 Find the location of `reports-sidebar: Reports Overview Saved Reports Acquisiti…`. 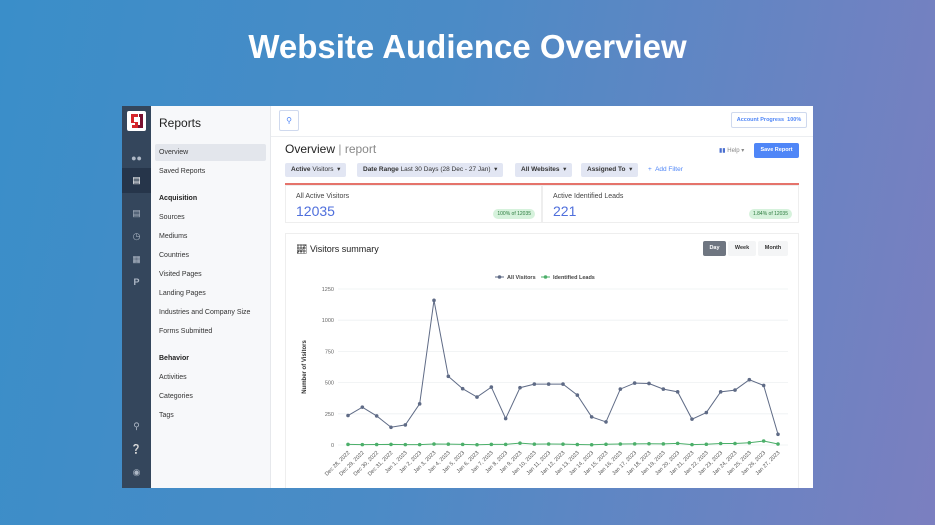

reports-sidebar: Reports Overview Saved Reports Acquisiti… is located at coordinates (211, 297).